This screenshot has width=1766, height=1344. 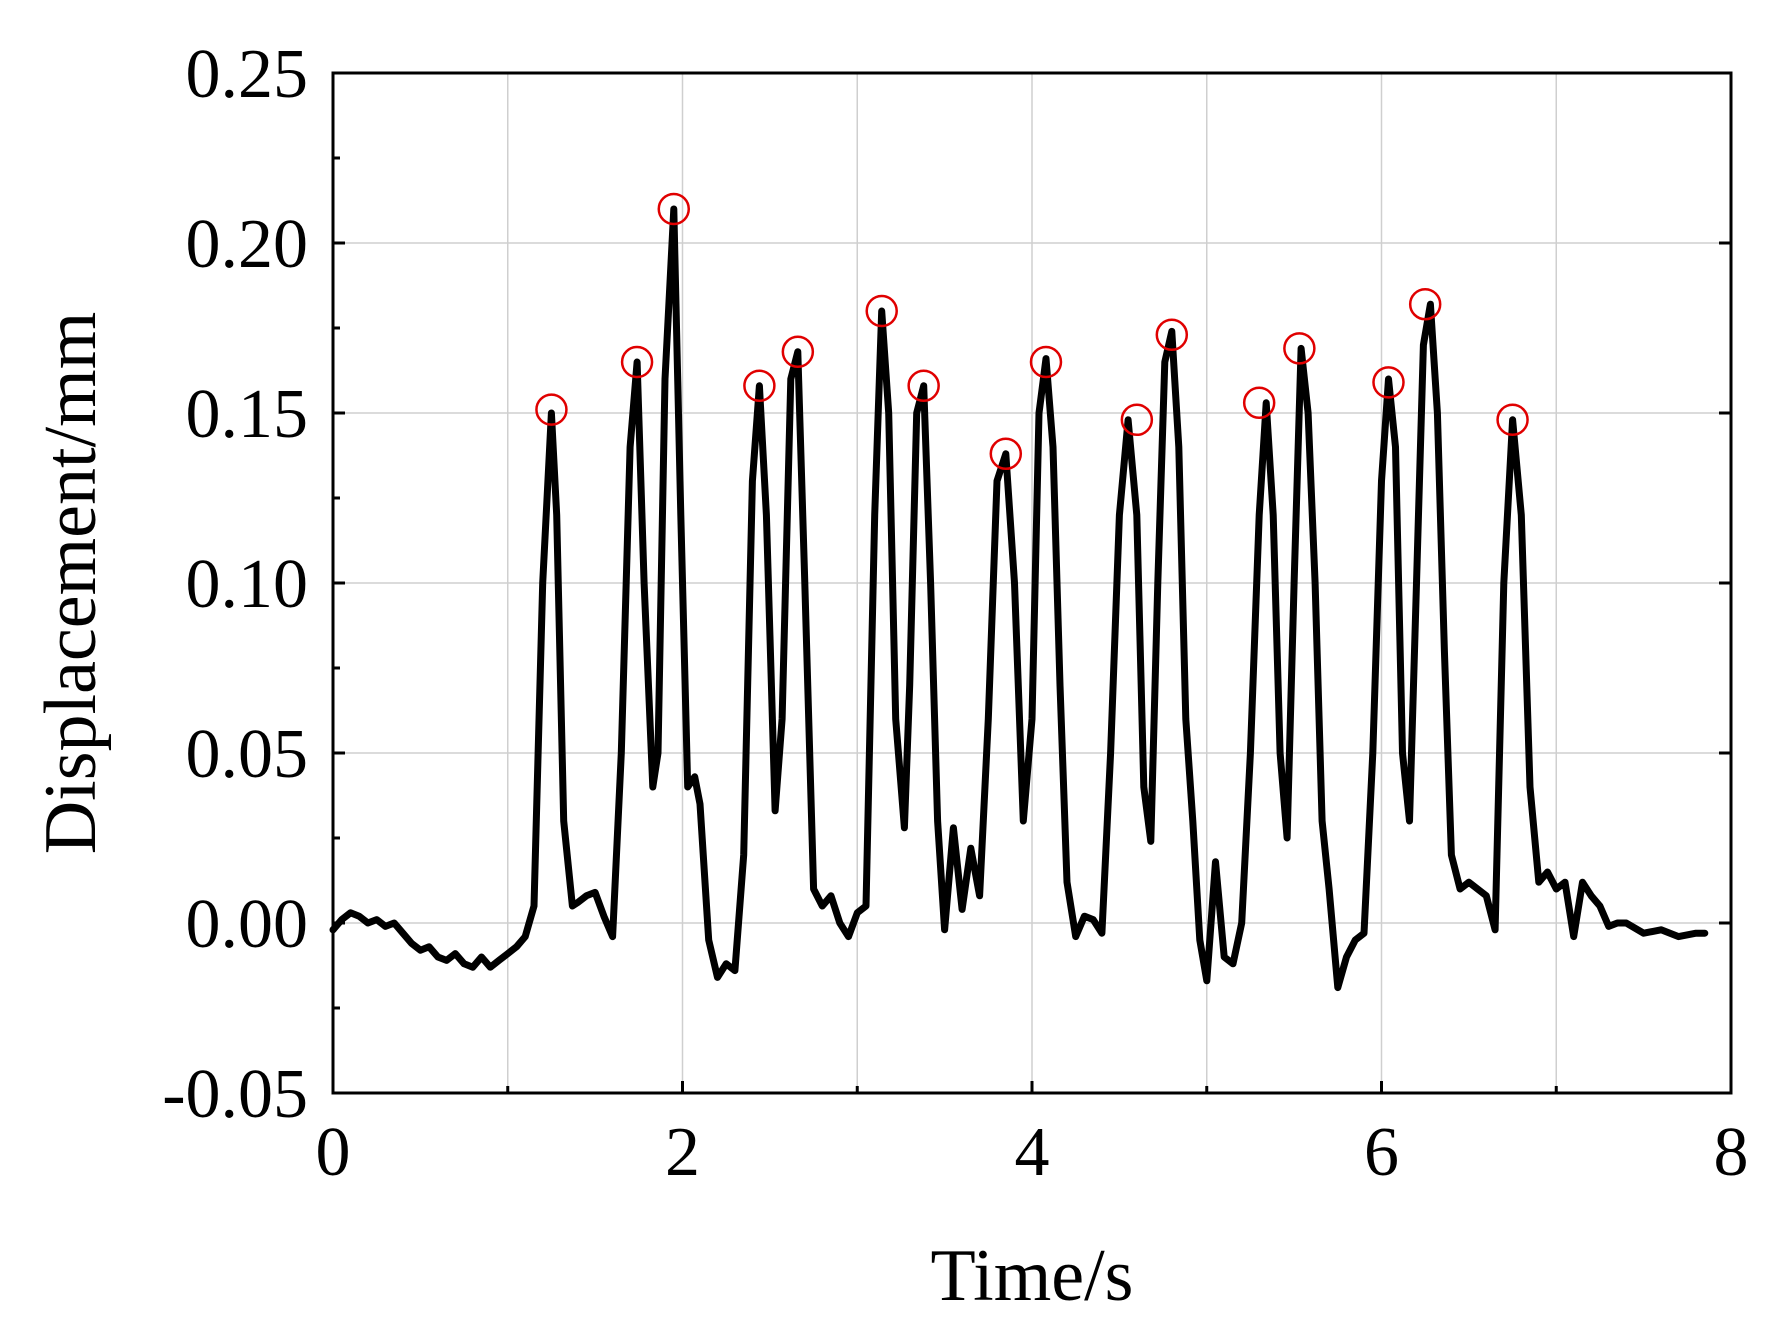 What do you see at coordinates (235, 1094) in the screenshot?
I see `y-tick-label: -0.05` at bounding box center [235, 1094].